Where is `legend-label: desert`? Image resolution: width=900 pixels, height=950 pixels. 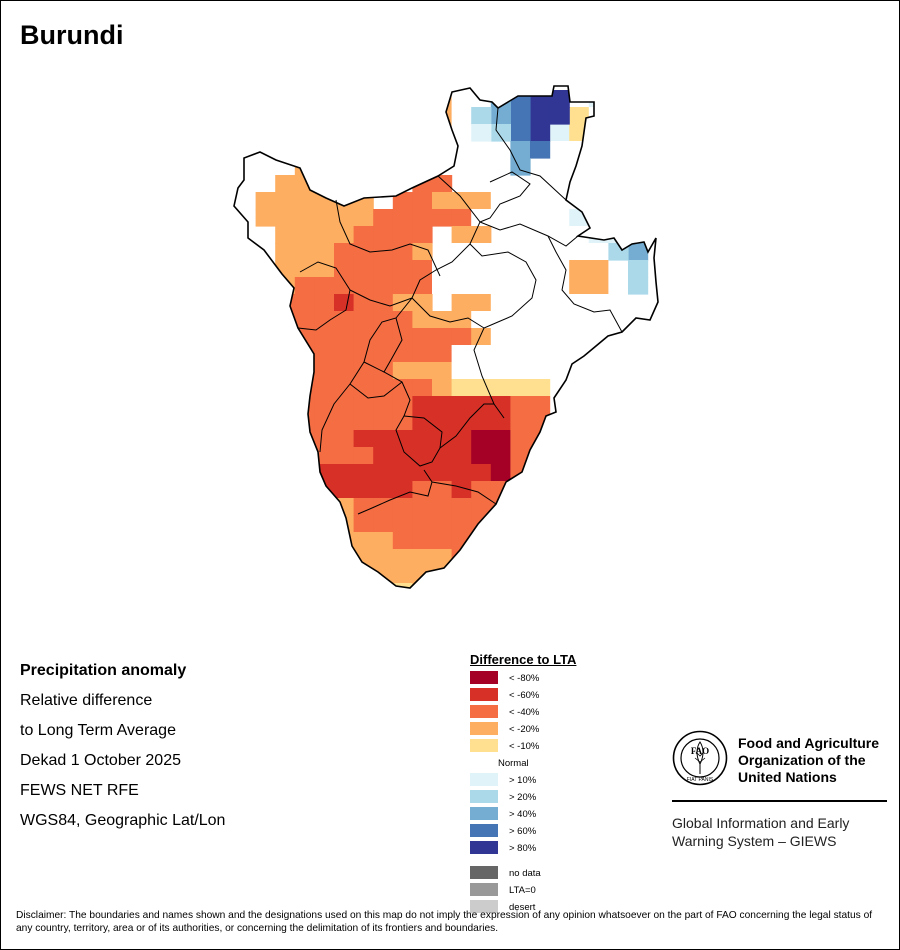
legend-label: desert is located at coordinates (522, 907).